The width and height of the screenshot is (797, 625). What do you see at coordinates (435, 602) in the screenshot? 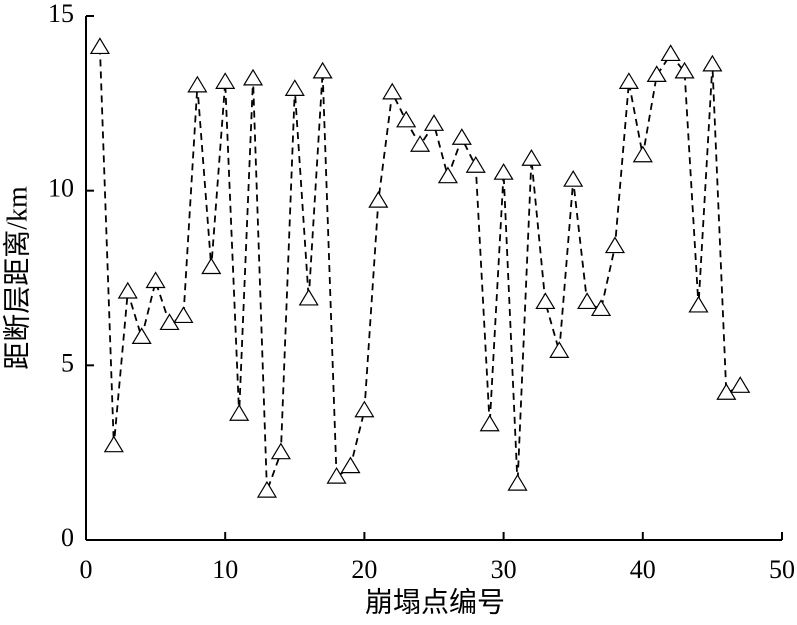
I see `x-axis-label: 崩塌点编号` at bounding box center [435, 602].